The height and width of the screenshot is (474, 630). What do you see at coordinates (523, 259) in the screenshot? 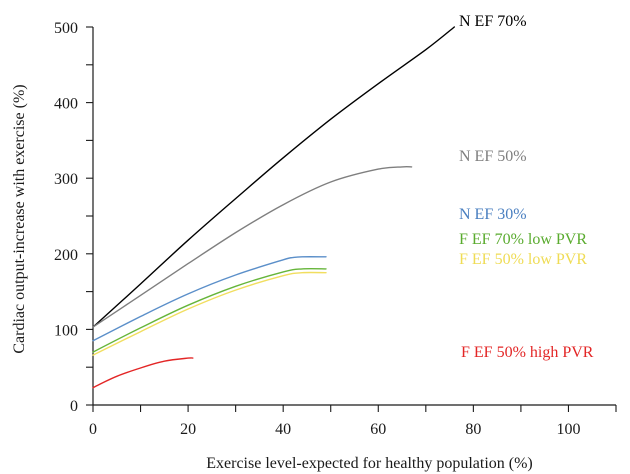
I see `series-label-5: F EF 50% low PVR` at bounding box center [523, 259].